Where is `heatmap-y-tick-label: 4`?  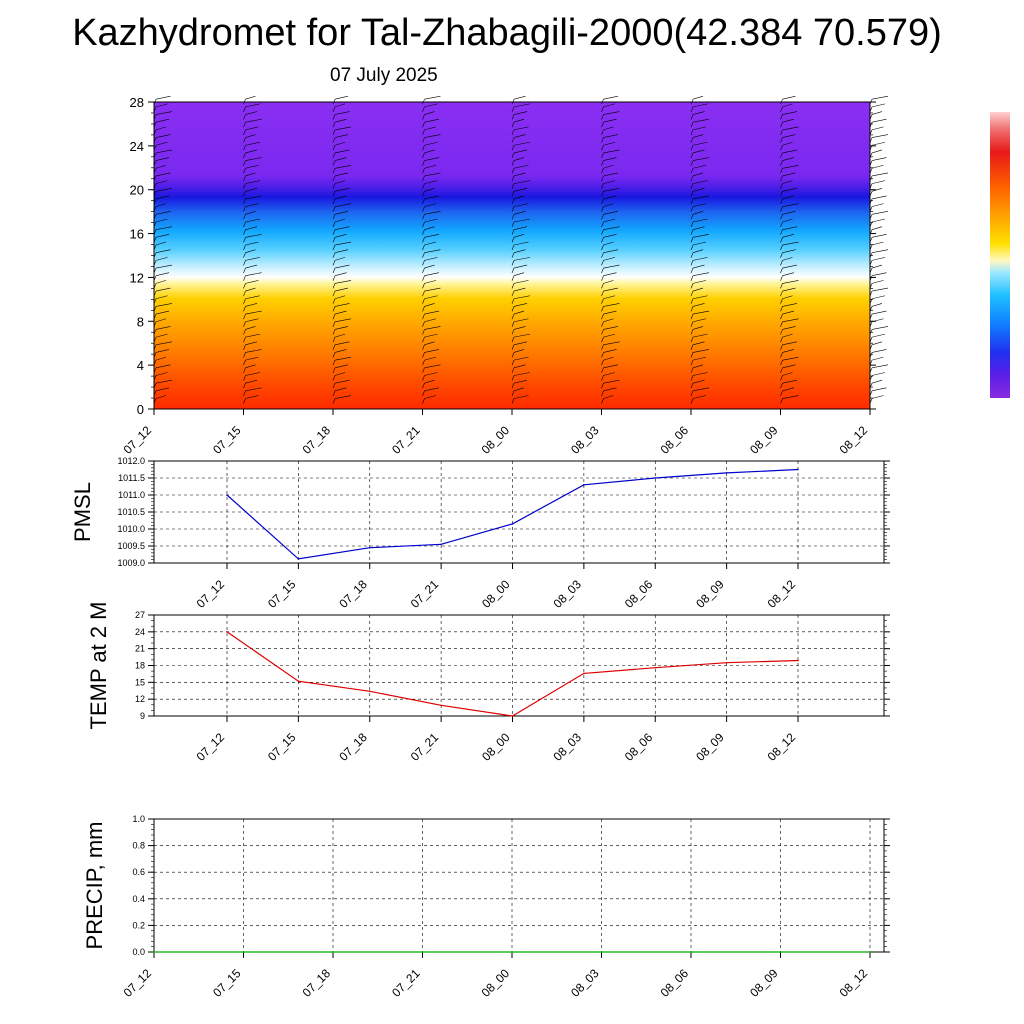 heatmap-y-tick-label: 4 is located at coordinates (140, 365).